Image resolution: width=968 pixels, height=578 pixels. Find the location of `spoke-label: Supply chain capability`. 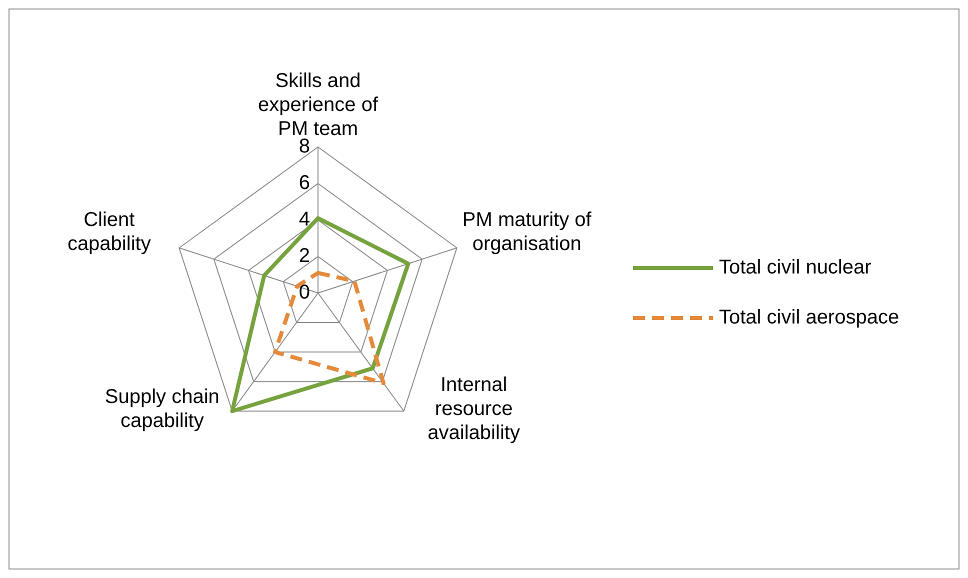

spoke-label: Supply chain capability is located at coordinates (162, 409).